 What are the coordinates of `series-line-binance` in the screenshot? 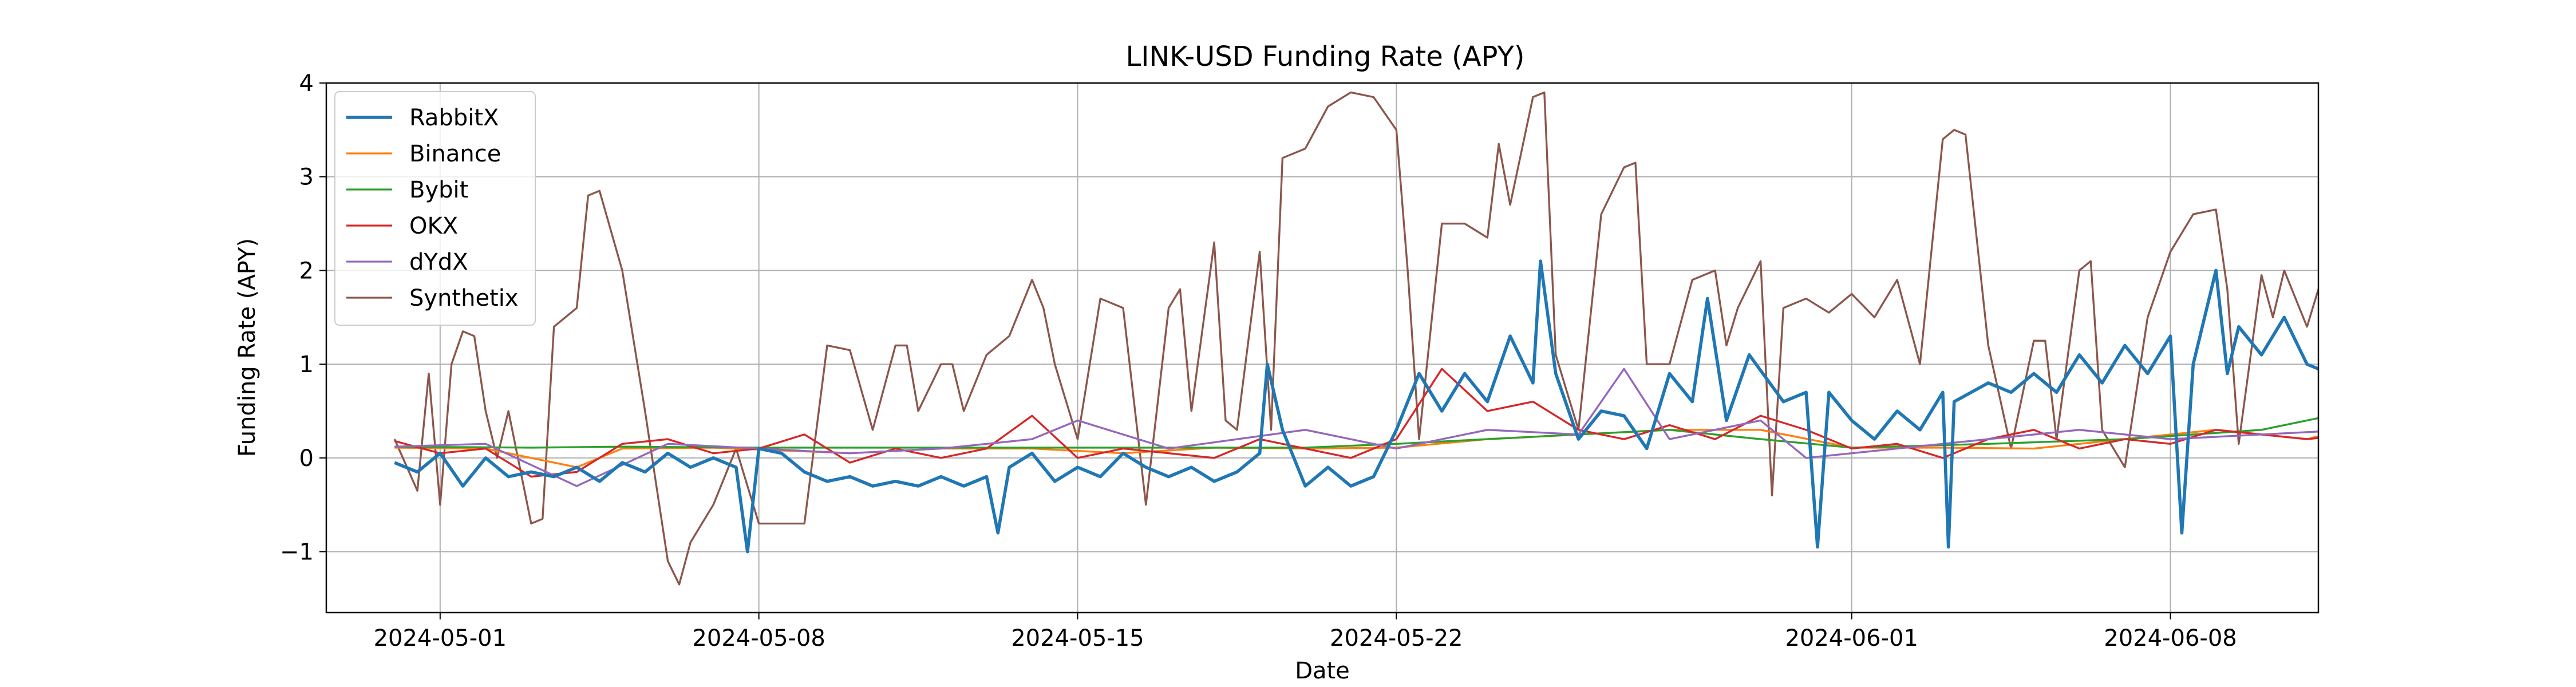 It's located at (1356, 448).